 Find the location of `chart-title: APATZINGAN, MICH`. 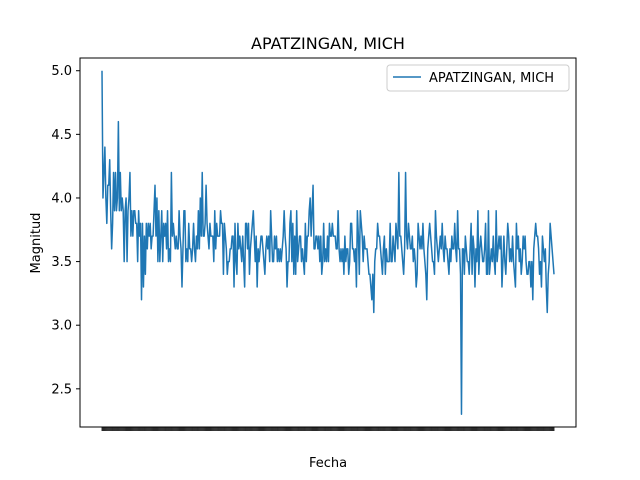

chart-title: APATZINGAN, MICH is located at coordinates (328, 43).